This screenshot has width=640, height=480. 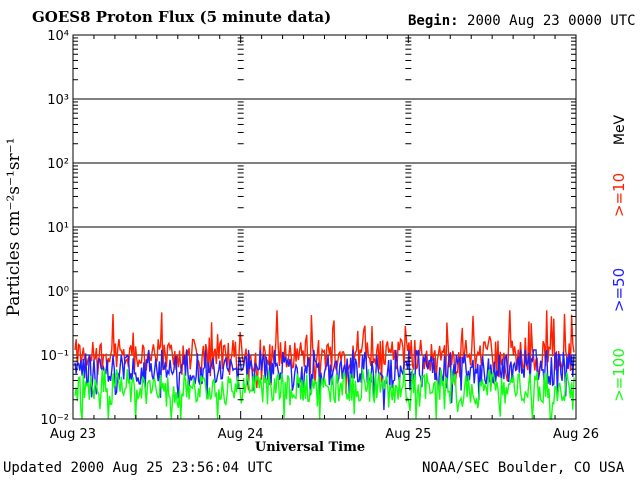 I want to click on x-tick-label: Aug 24, so click(x=241, y=434).